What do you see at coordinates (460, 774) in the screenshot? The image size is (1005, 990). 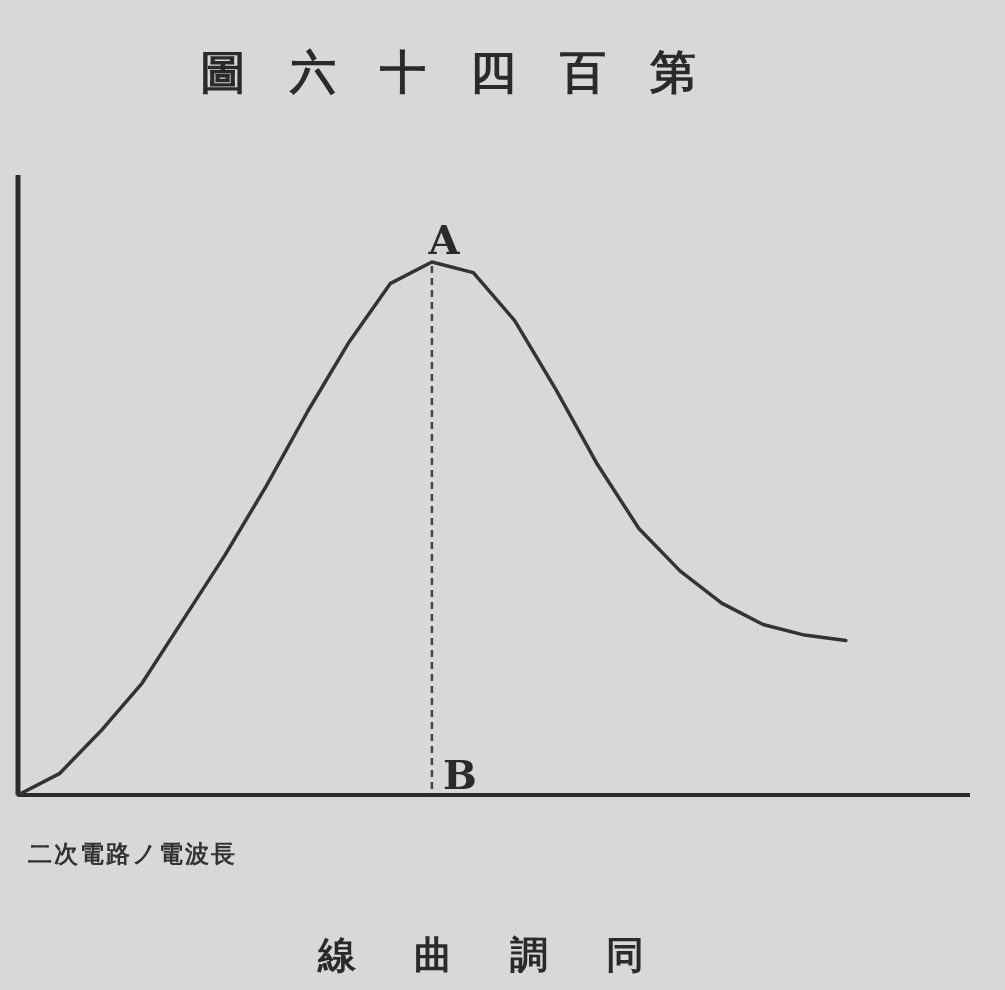 I see `annotation: B` at bounding box center [460, 774].